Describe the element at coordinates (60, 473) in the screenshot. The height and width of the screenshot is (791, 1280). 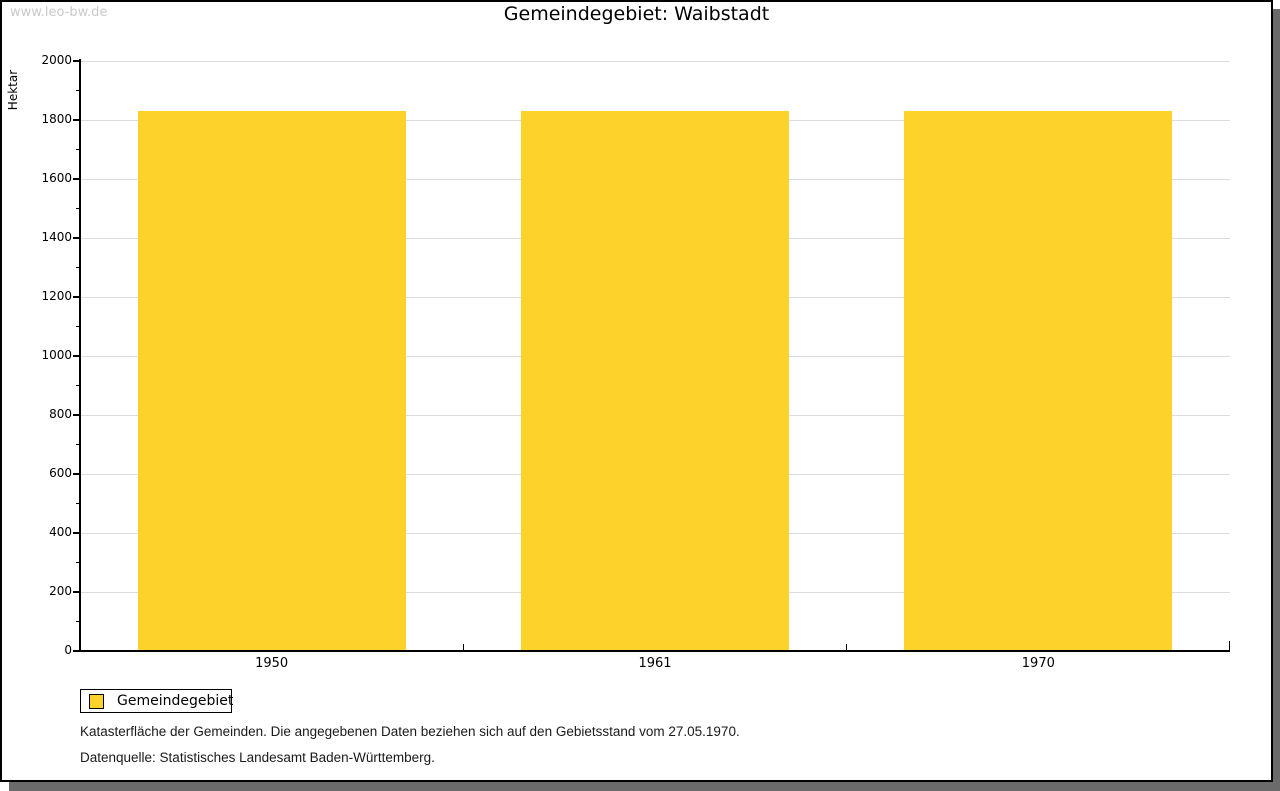
I see `y-axis-tick-label: 600` at that location.